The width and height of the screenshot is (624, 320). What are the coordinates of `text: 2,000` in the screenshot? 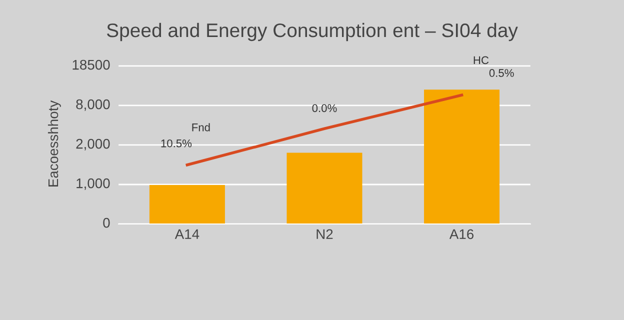 It's located at (93, 144).